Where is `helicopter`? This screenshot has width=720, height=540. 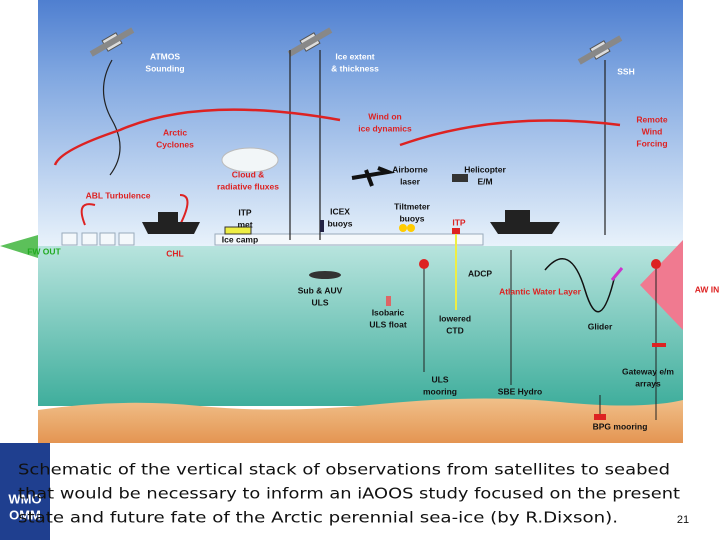 helicopter is located at coordinates (460, 178).